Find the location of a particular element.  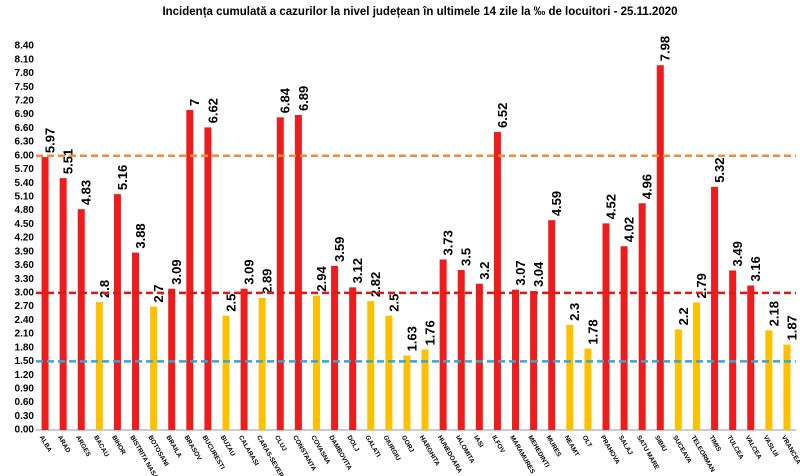

y-tick-label: 3.30 is located at coordinates (25, 279).